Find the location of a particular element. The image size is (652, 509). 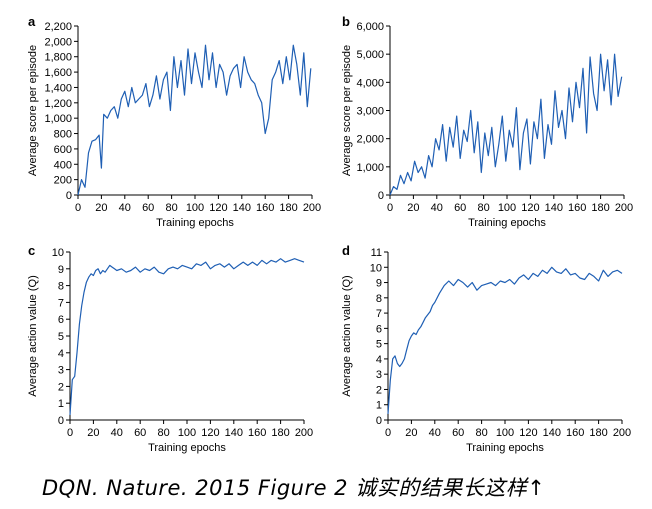

y-tick-label: 3,000 is located at coordinates (370, 112).